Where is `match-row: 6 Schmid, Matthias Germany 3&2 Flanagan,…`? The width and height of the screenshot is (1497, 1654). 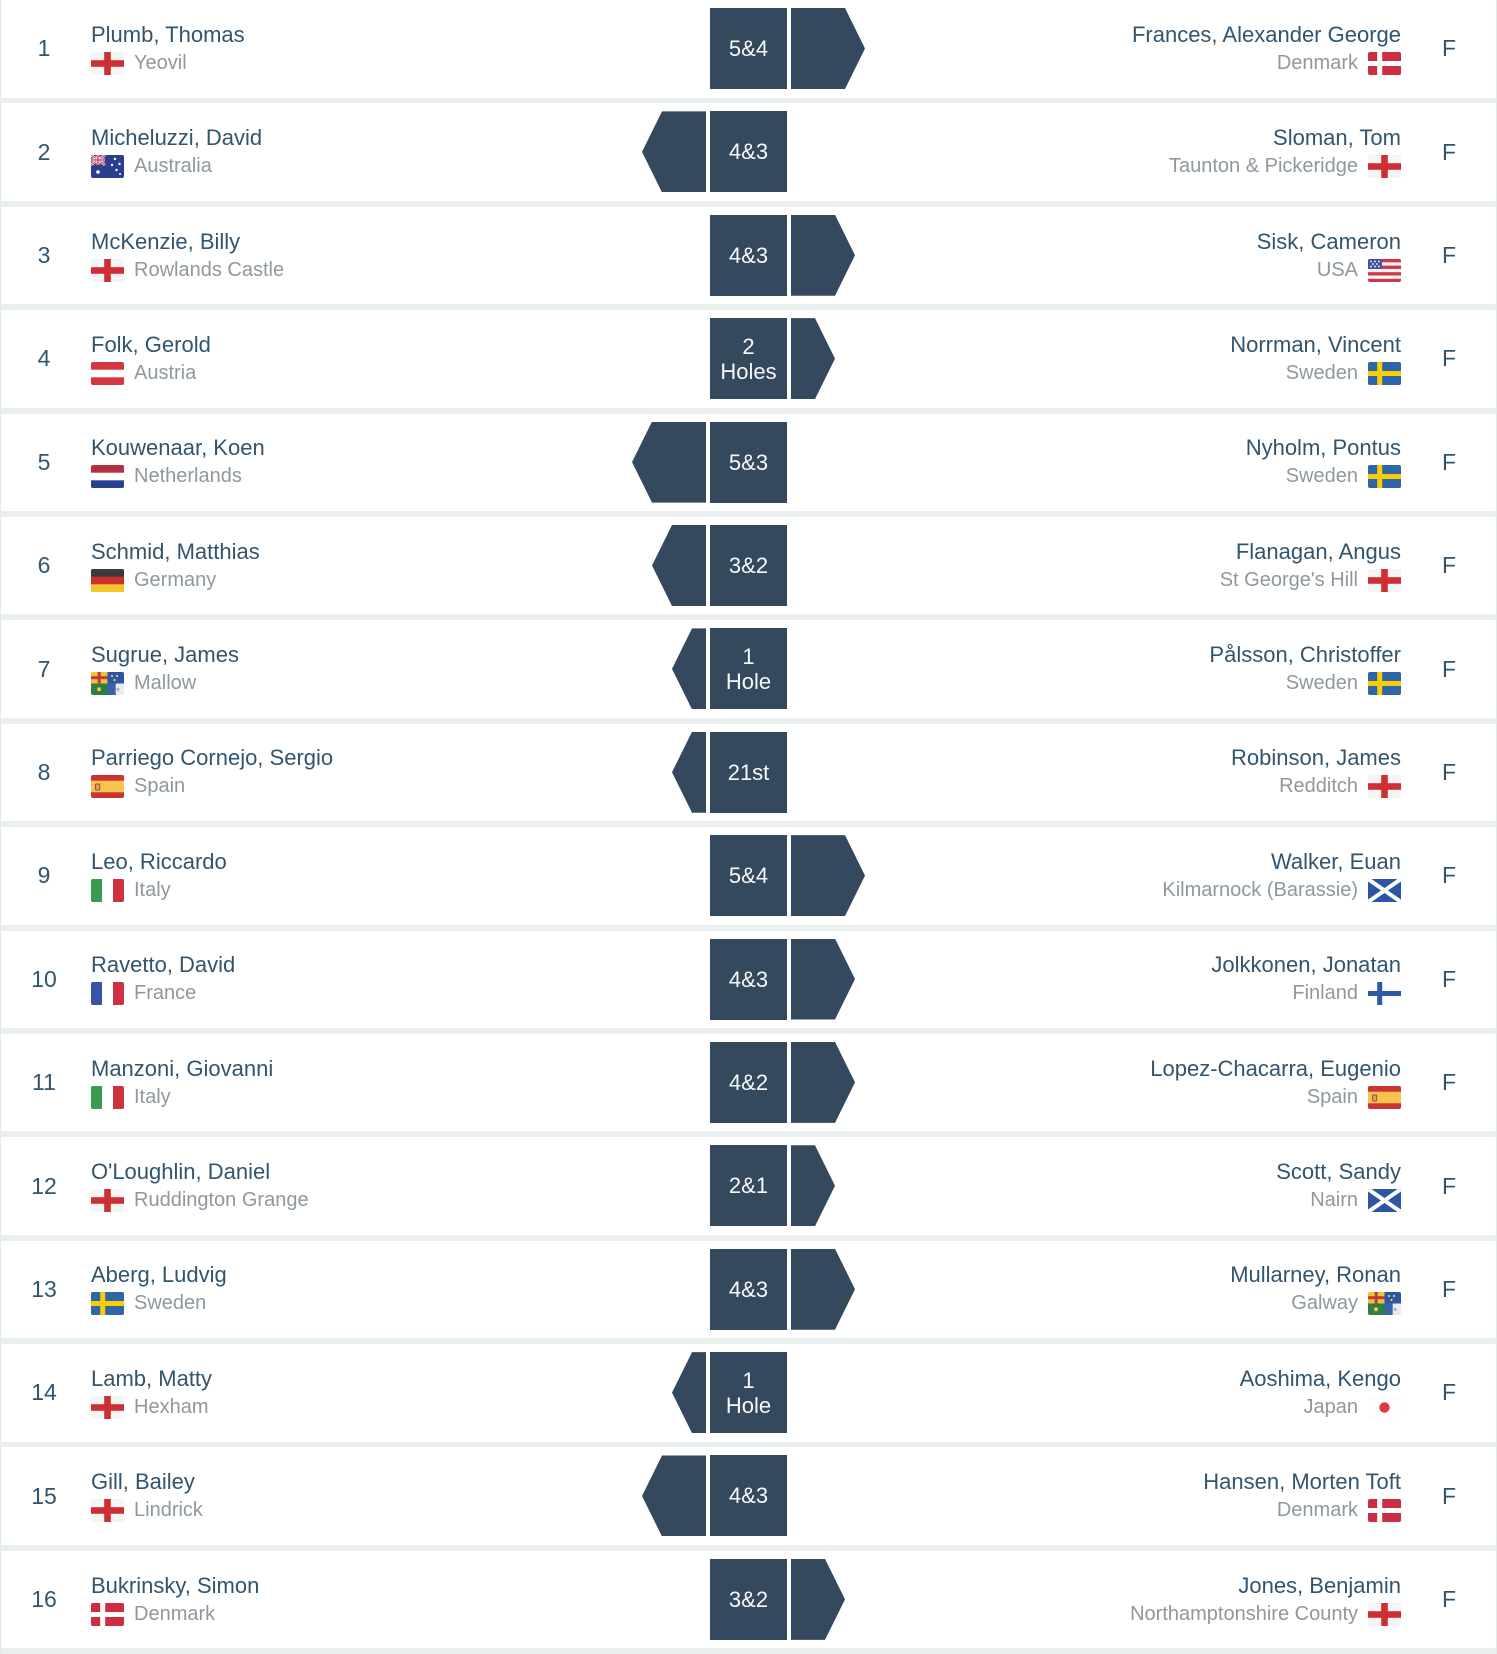 match-row: 6 Schmid, Matthias Germany 3&2 Flanagan,… is located at coordinates (748, 565).